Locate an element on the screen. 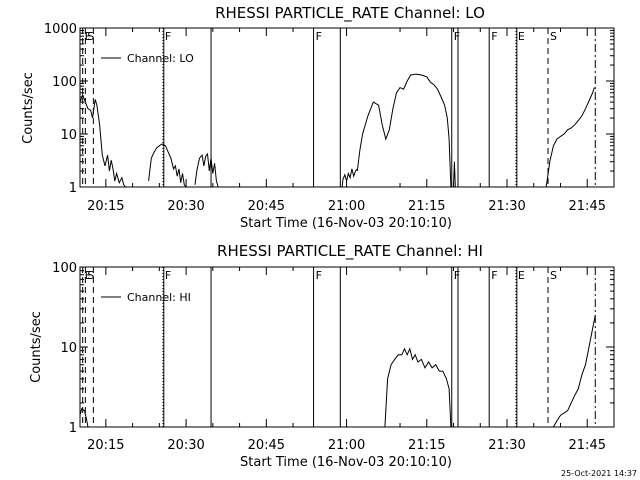 This screenshot has width=640, height=480. y-axis-label-lo: Counts/sec is located at coordinates (28, 108).